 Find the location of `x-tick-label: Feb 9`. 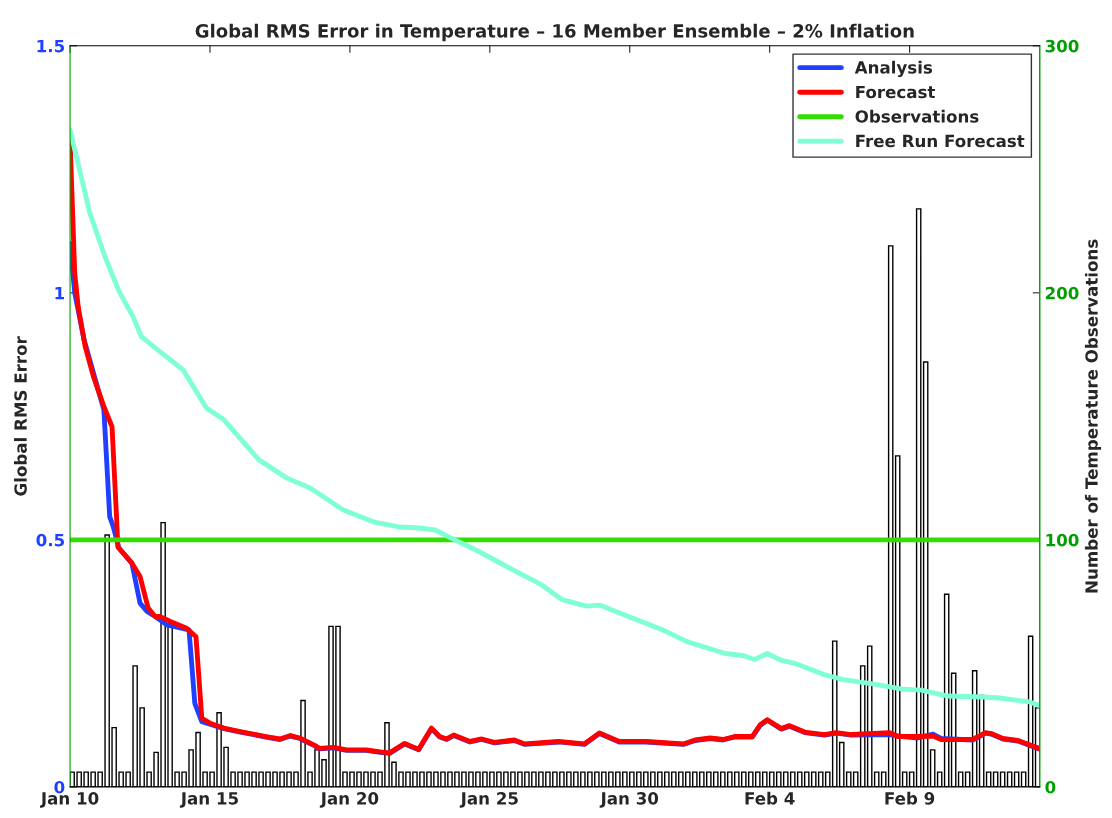

x-tick-label: Feb 9 is located at coordinates (910, 798).